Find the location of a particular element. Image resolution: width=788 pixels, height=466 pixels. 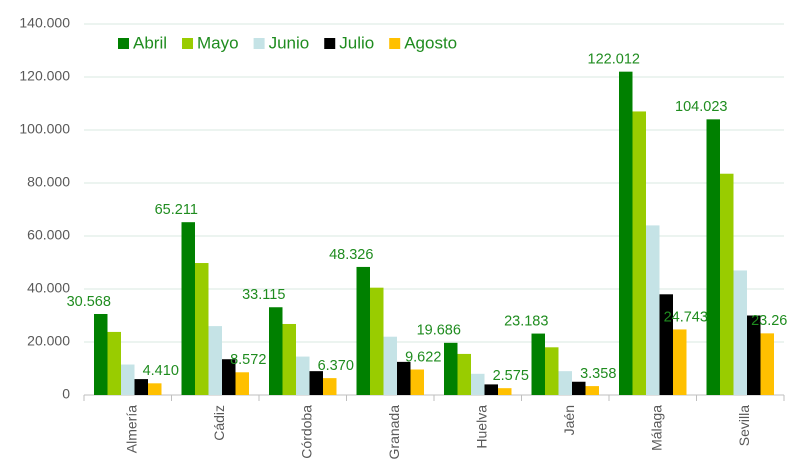

data-label: 30.568 is located at coordinates (89, 302).